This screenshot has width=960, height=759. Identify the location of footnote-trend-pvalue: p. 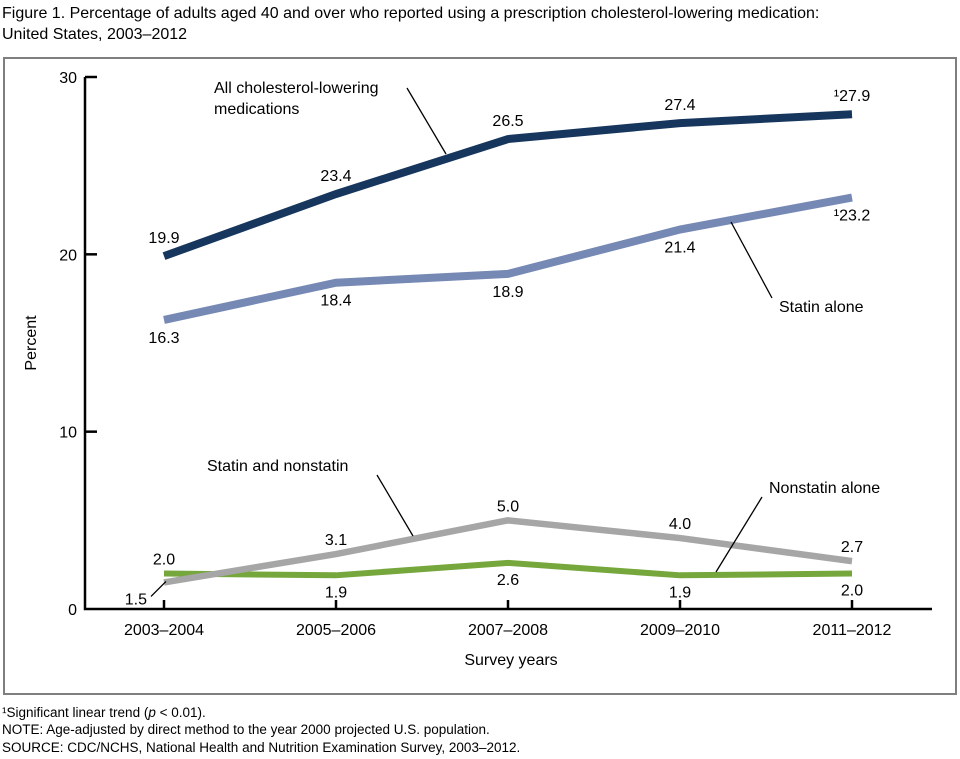
(152, 712).